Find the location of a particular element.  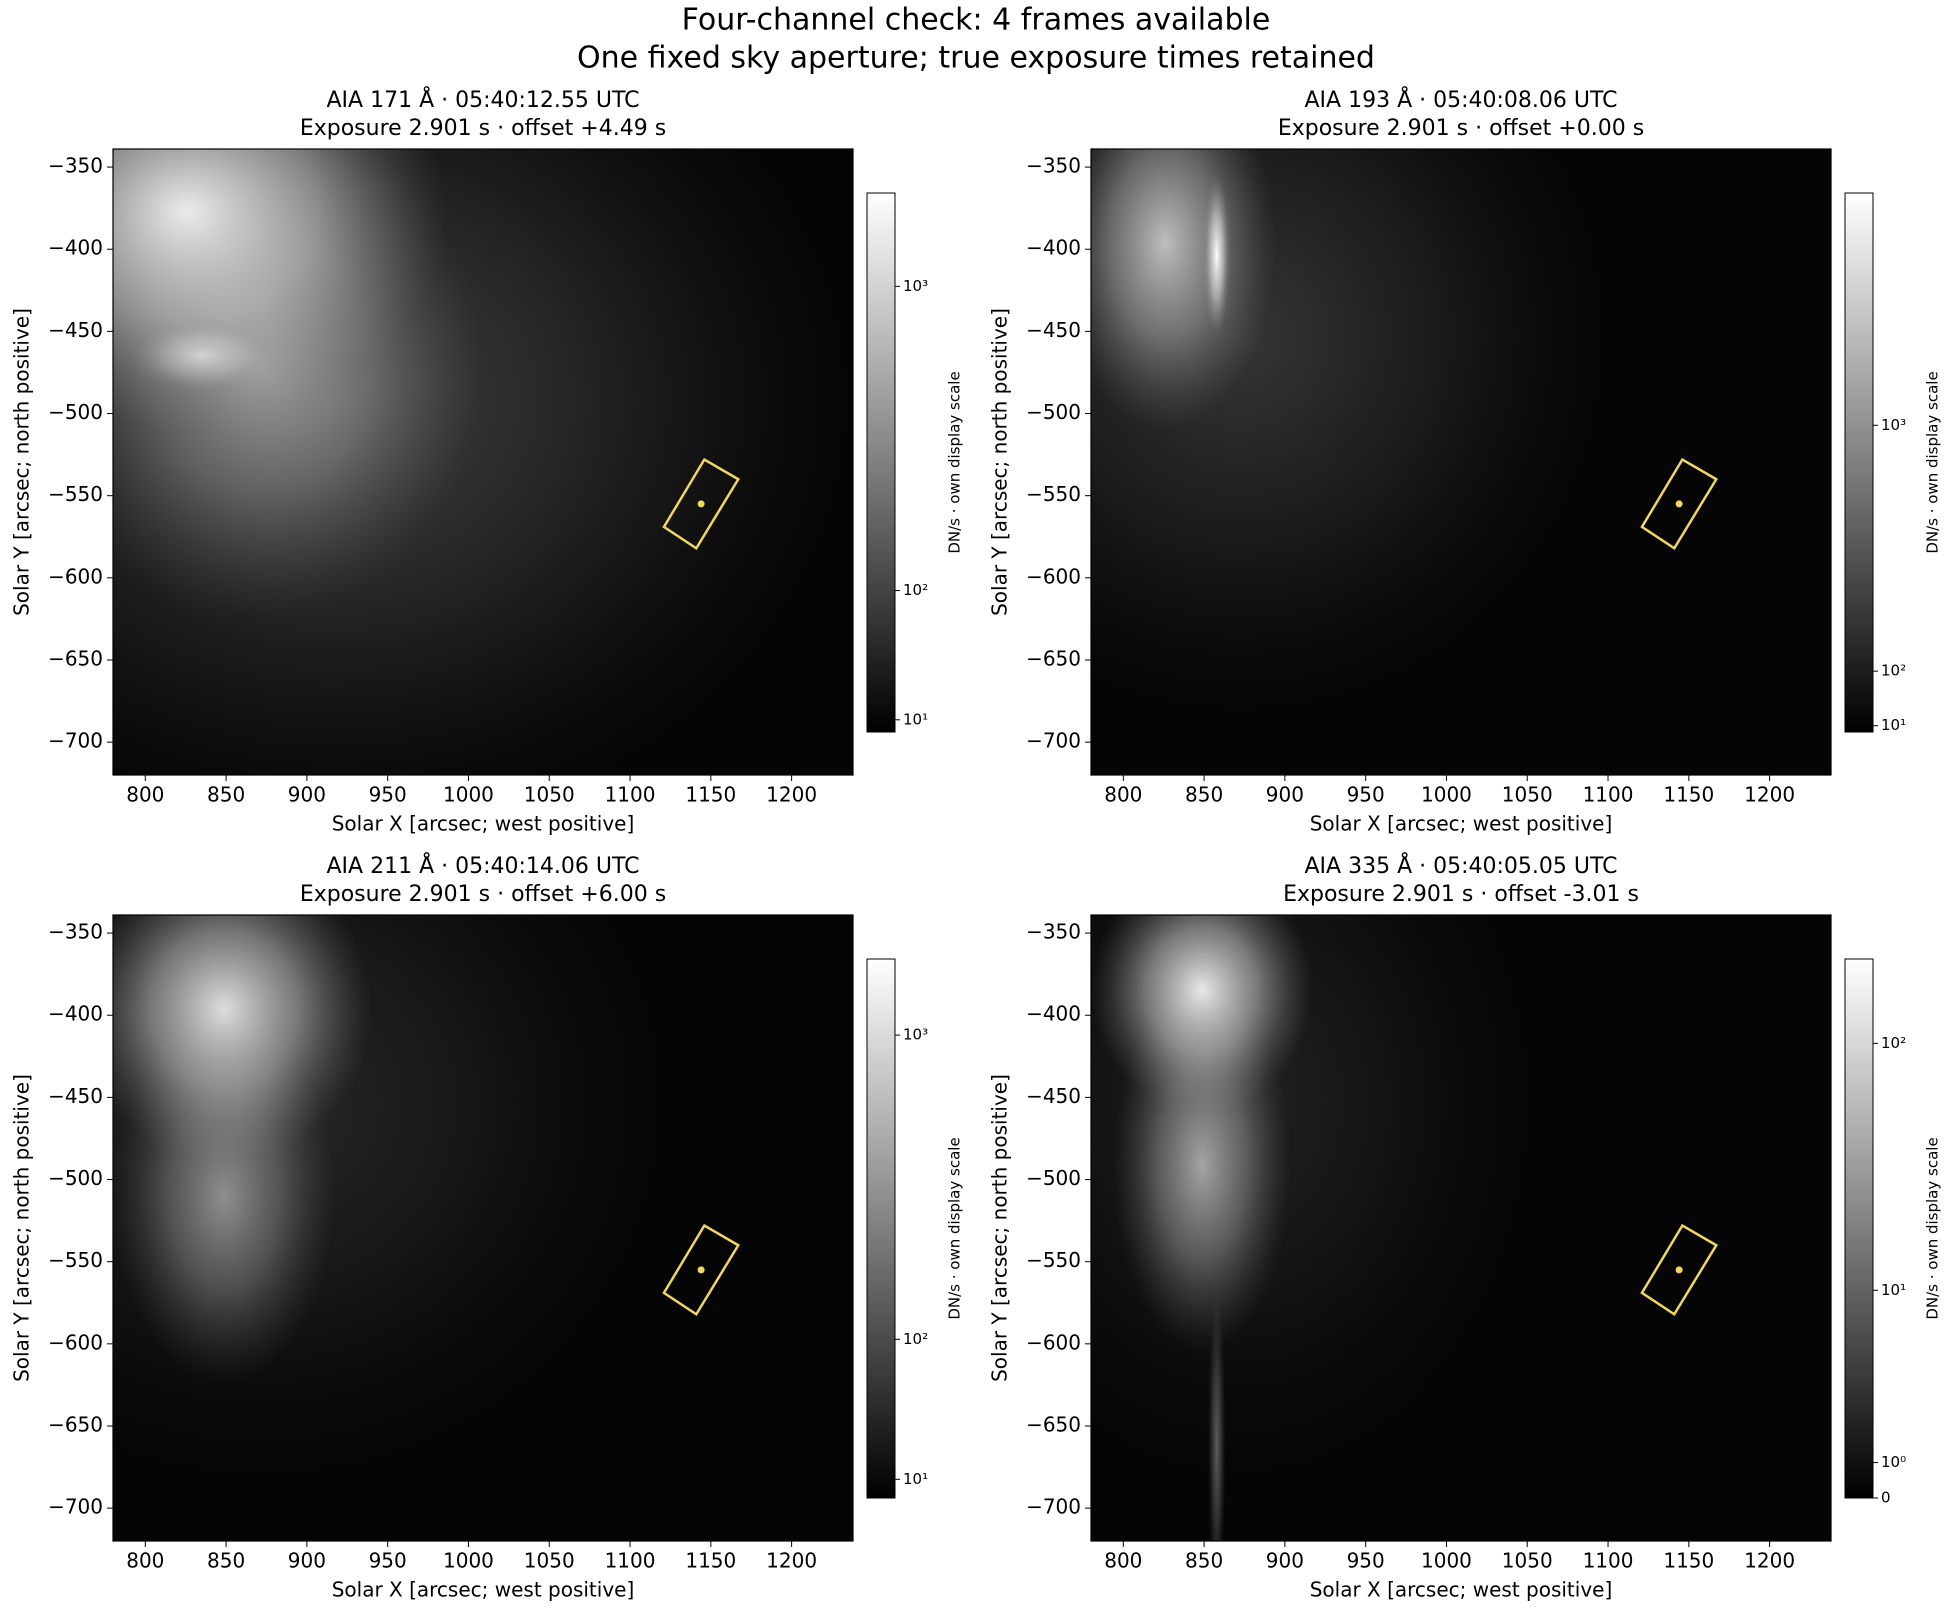

panel-title: AIA 211 Å · 05:40:14.06 UTC is located at coordinates (483, 865).